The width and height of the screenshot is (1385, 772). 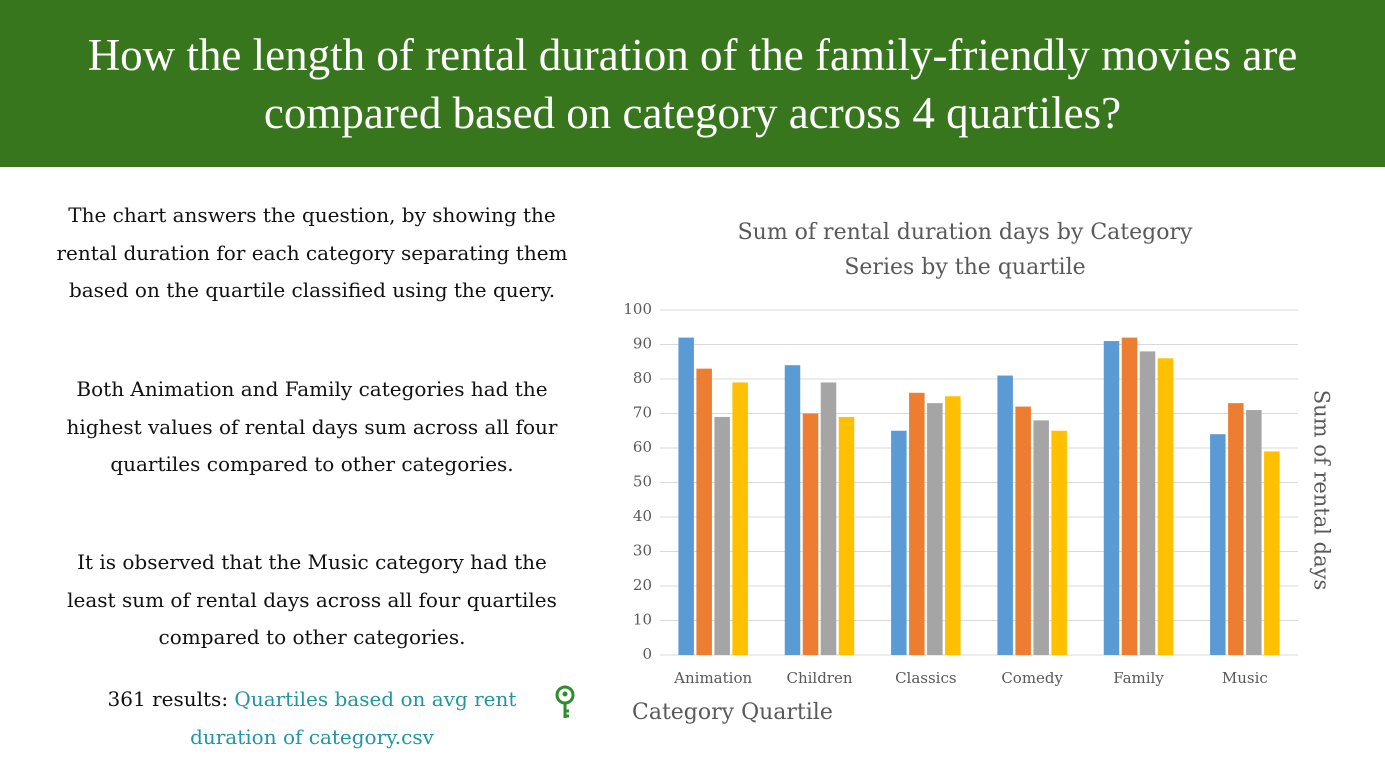 What do you see at coordinates (642, 551) in the screenshot?
I see `y-tick-label: 30` at bounding box center [642, 551].